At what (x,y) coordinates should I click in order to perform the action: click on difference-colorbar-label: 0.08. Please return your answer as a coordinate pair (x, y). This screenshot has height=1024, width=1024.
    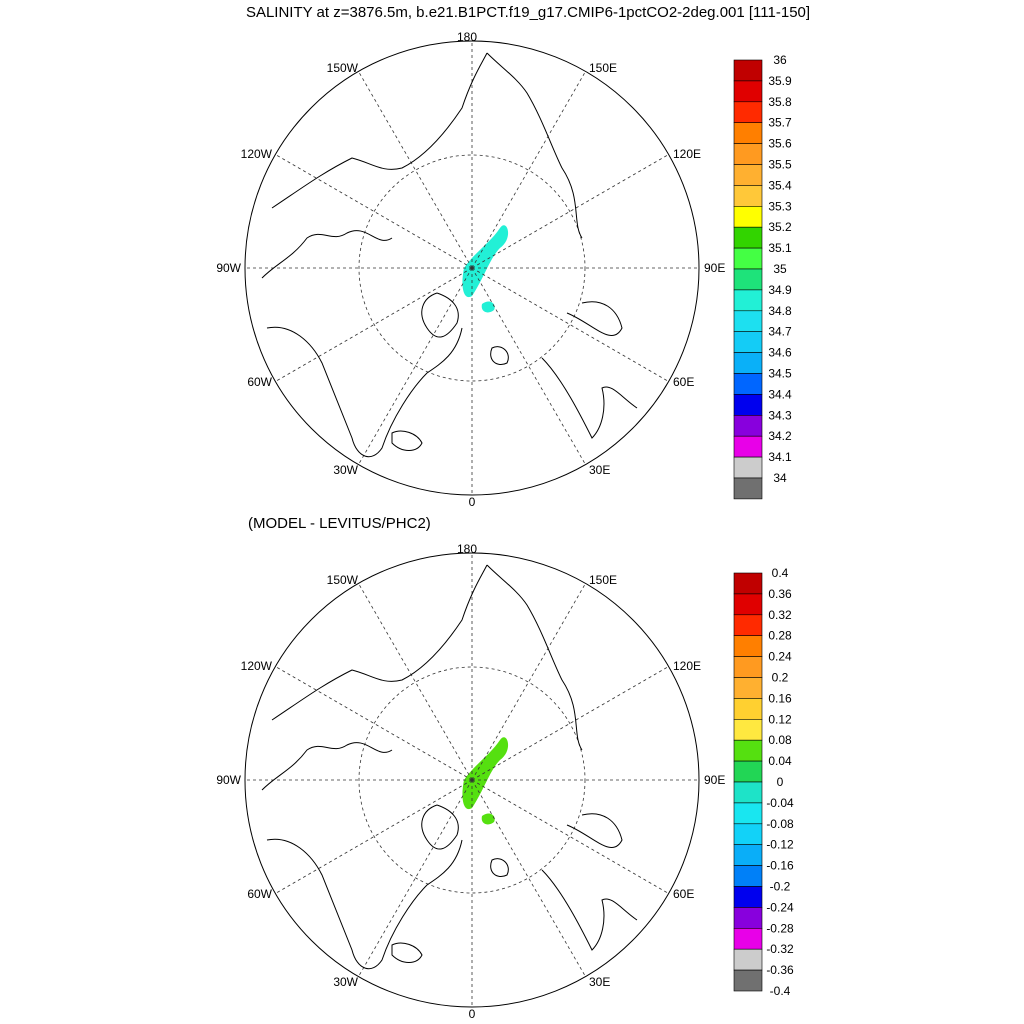
    Looking at the image, I should click on (780, 740).